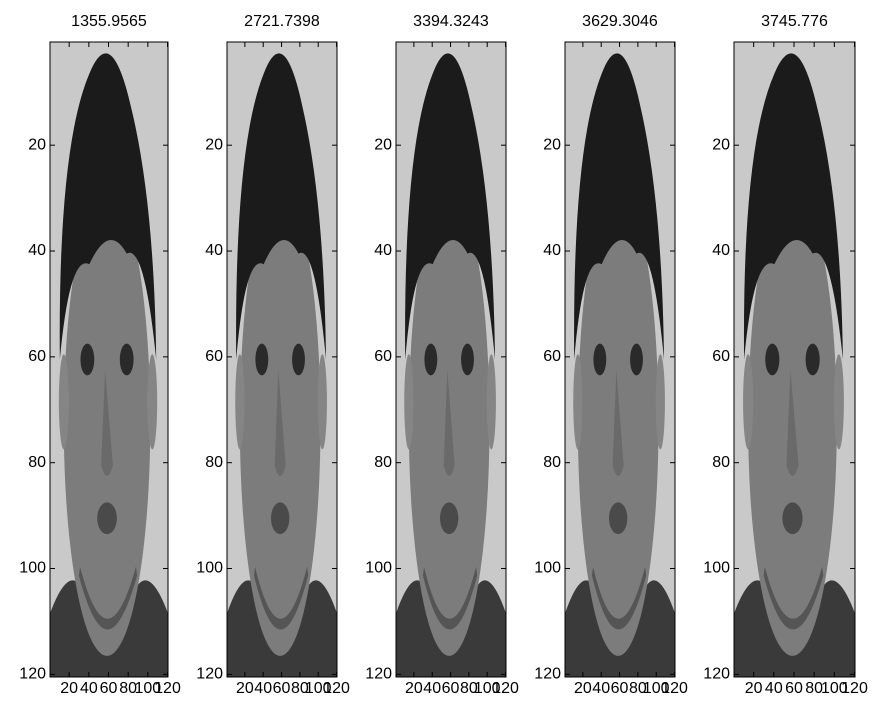  I want to click on subplot-title: 2721.7398, so click(282, 21).